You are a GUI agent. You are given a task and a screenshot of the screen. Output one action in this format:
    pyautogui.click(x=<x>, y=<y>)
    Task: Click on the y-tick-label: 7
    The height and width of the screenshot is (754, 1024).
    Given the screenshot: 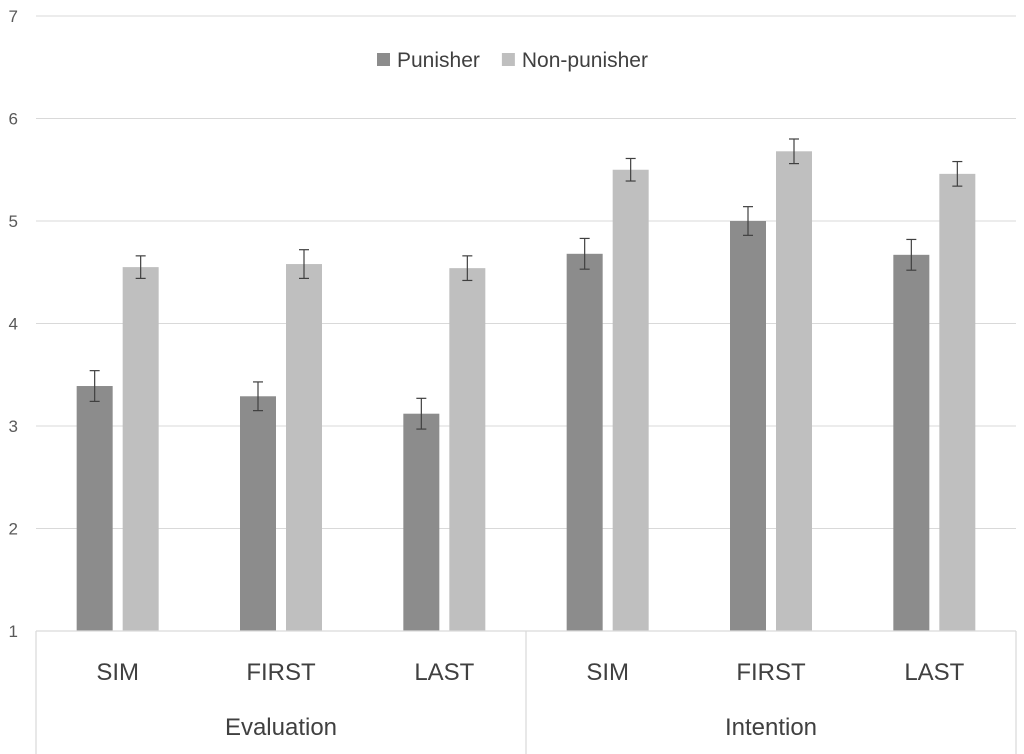 What is the action you would take?
    pyautogui.click(x=13, y=16)
    